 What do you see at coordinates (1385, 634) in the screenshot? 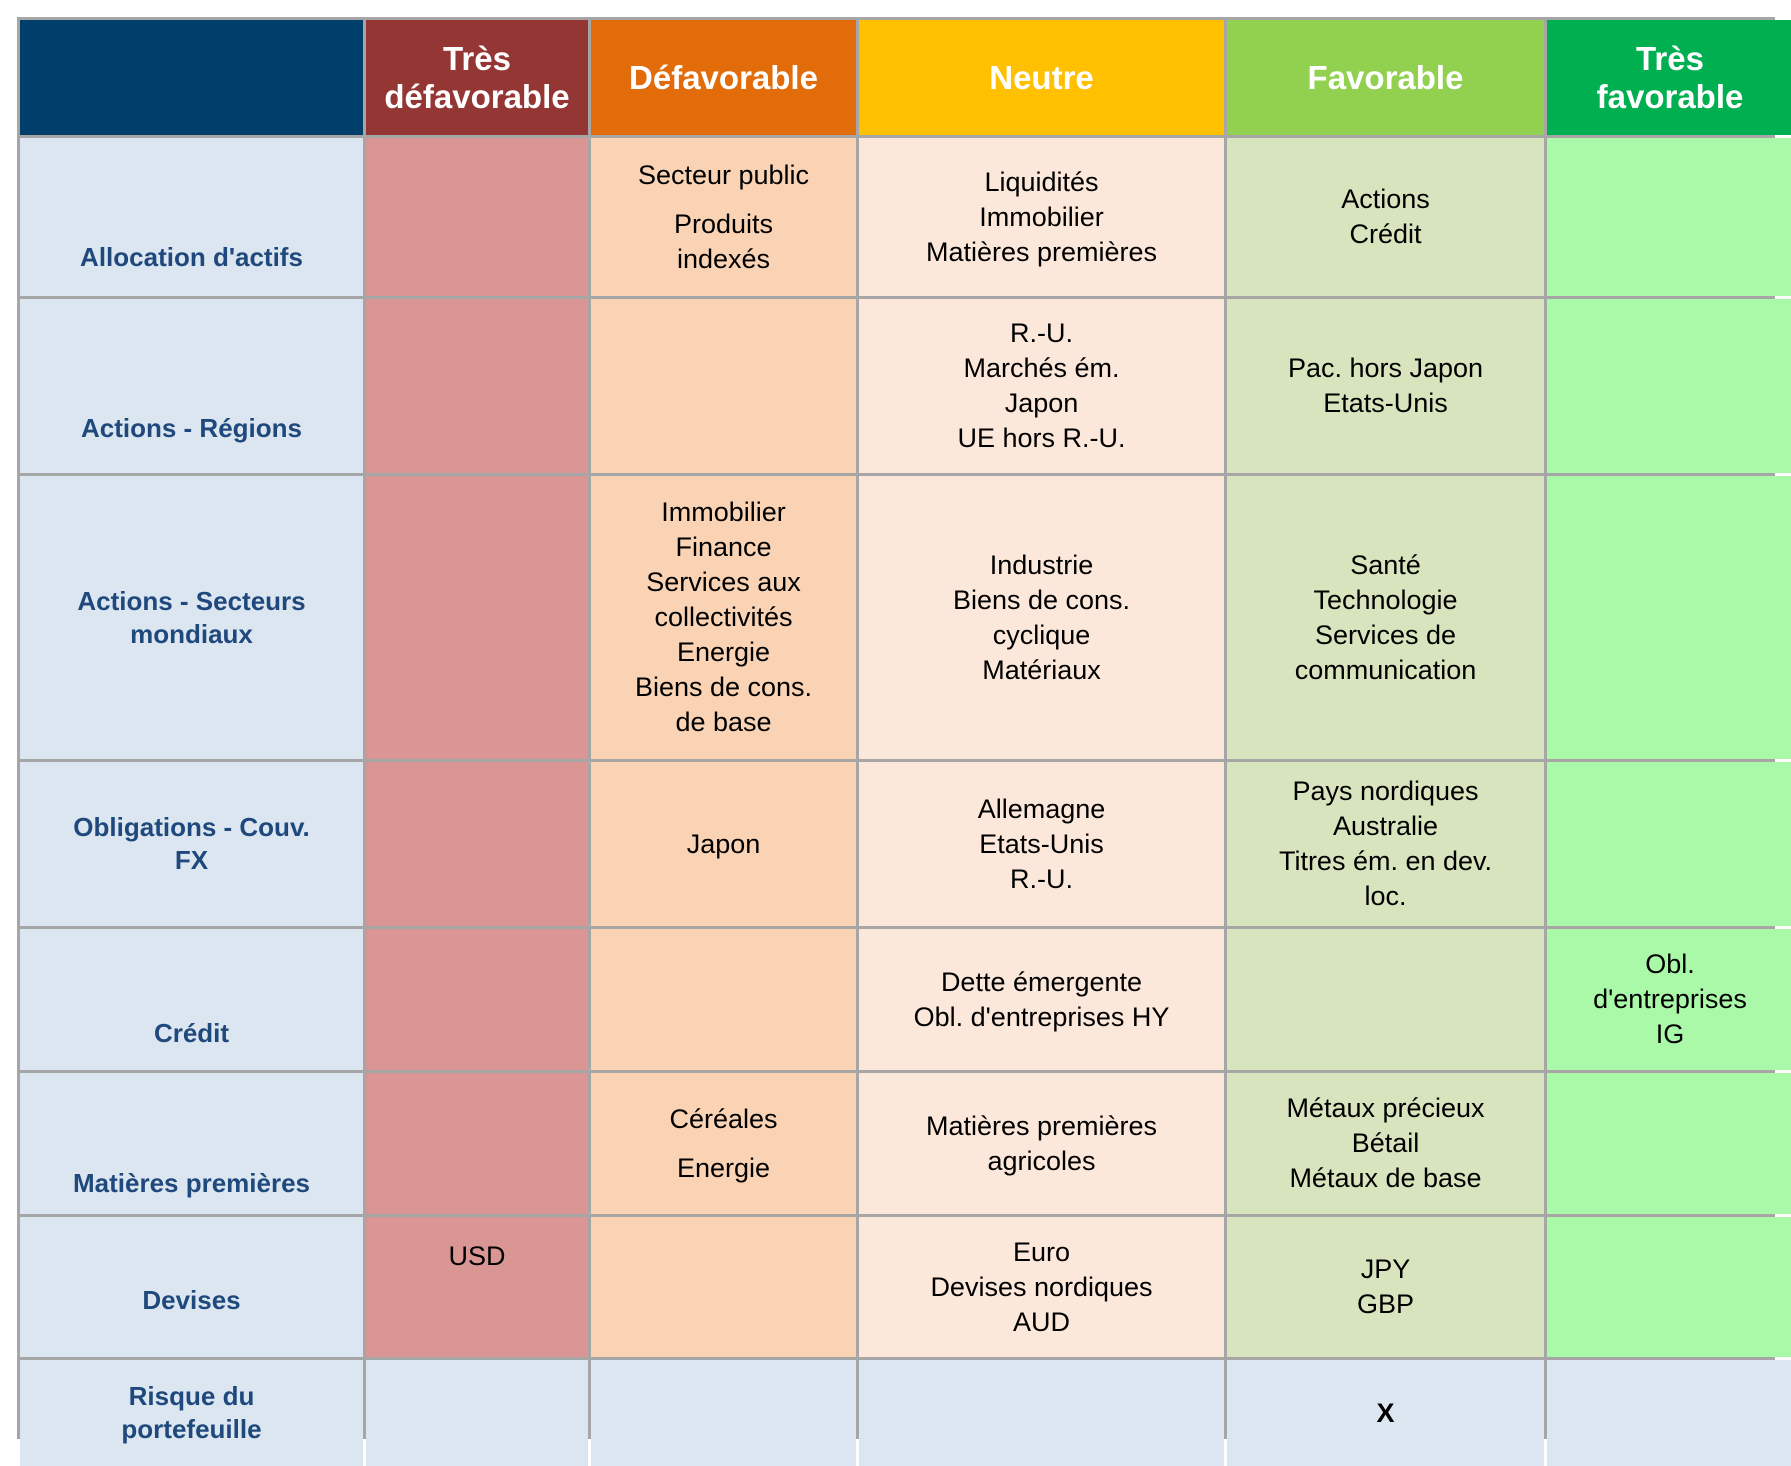
I see `cell-item: Services de` at bounding box center [1385, 634].